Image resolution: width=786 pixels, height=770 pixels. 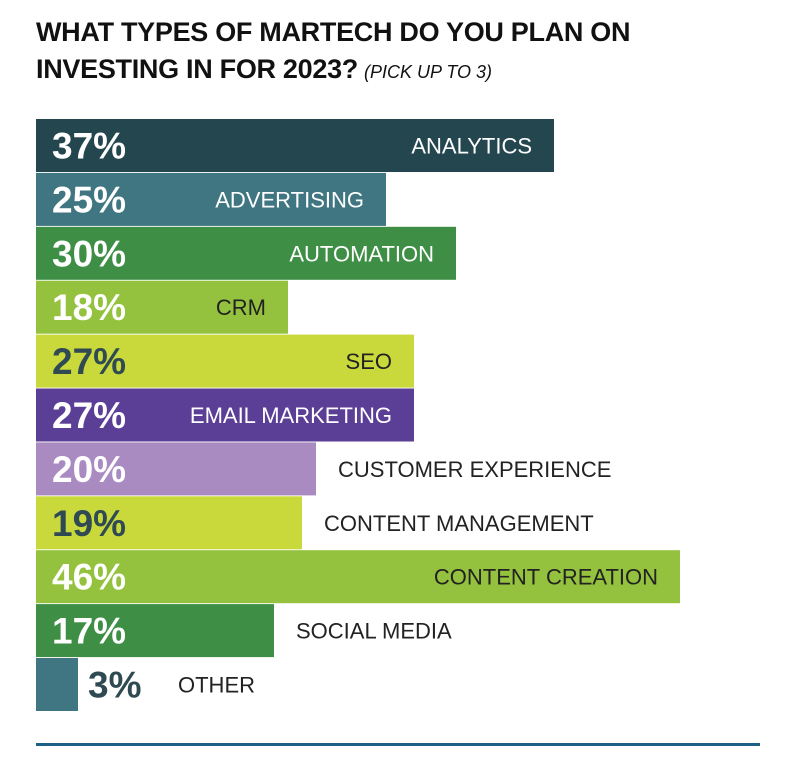 I want to click on bar-group-advertising: 25% ADVERTISING, so click(x=211, y=199).